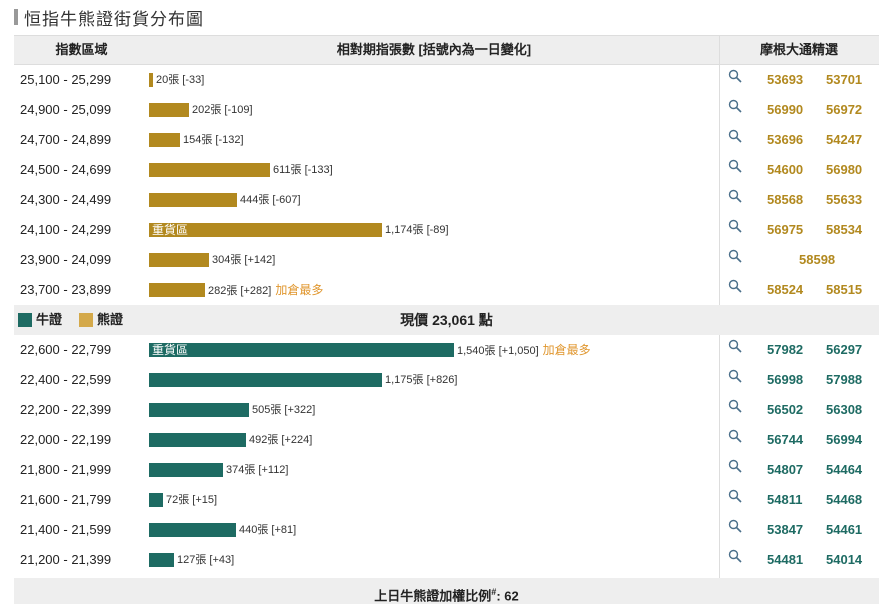 The image size is (883, 610). Describe the element at coordinates (66, 289) in the screenshot. I see `row-range: 23,700 - 23,899` at that location.